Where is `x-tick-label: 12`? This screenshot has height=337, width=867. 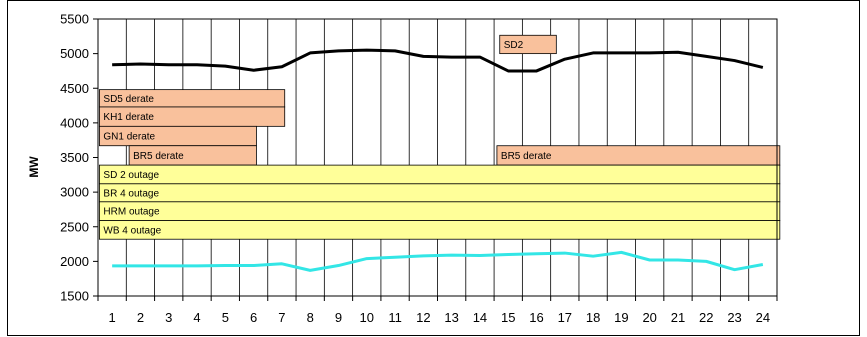
x-tick-label: 12 is located at coordinates (423, 317).